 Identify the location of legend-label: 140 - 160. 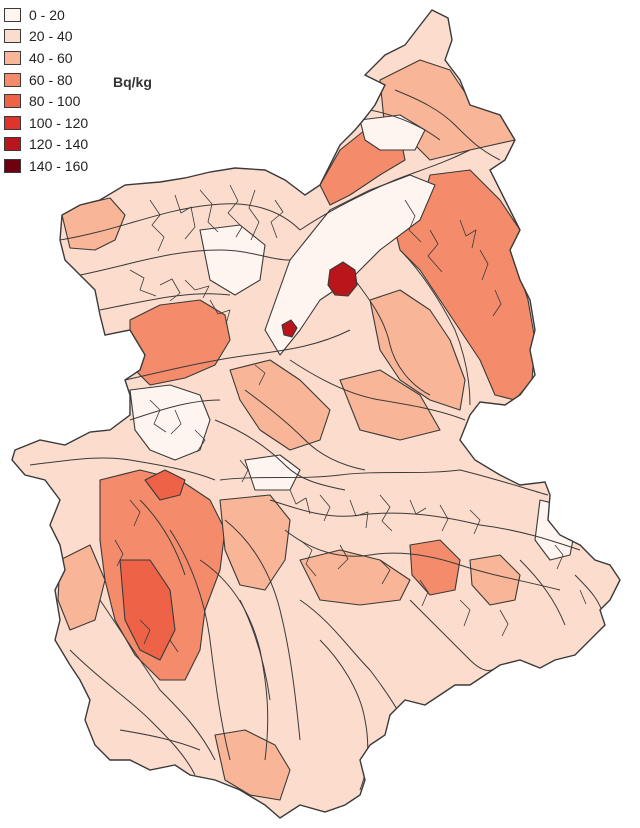
(59, 165).